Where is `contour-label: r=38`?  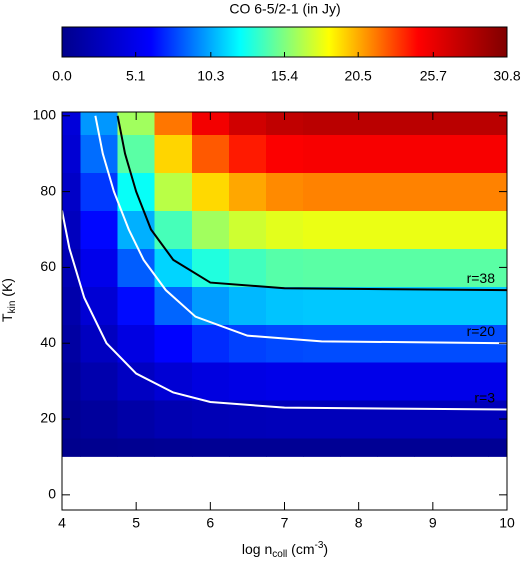 contour-label: r=38 is located at coordinates (481, 278).